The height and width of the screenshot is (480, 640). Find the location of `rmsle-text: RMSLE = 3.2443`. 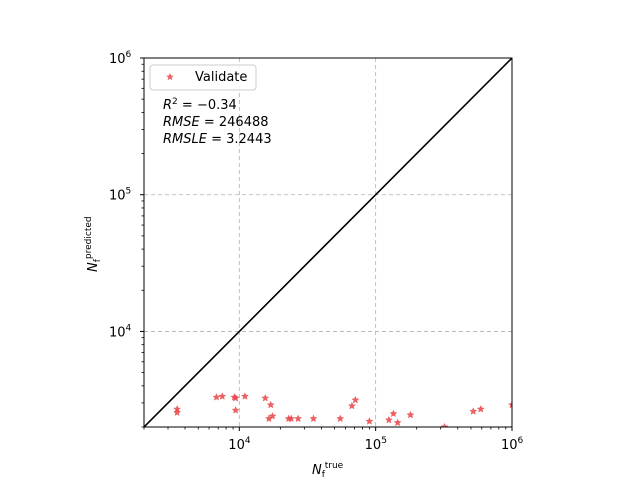

rmsle-text: RMSLE = 3.2443 is located at coordinates (217, 139).